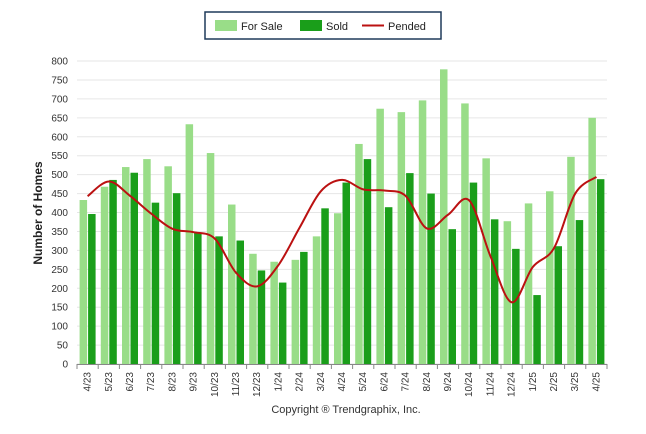 The height and width of the screenshot is (434, 646). Describe the element at coordinates (596, 382) in the screenshot. I see `x-tick-label: 4/25` at that location.